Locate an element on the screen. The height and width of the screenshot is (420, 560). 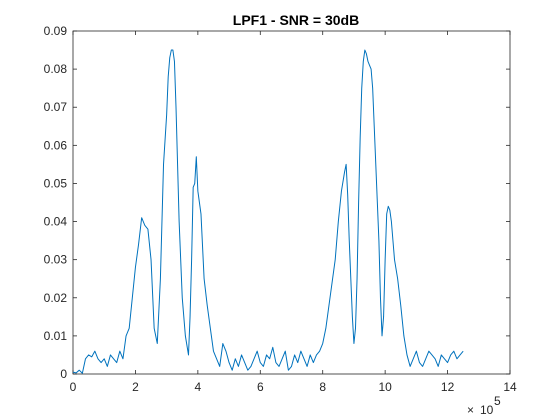
y-tick-label: 0.04 is located at coordinates (56, 222).